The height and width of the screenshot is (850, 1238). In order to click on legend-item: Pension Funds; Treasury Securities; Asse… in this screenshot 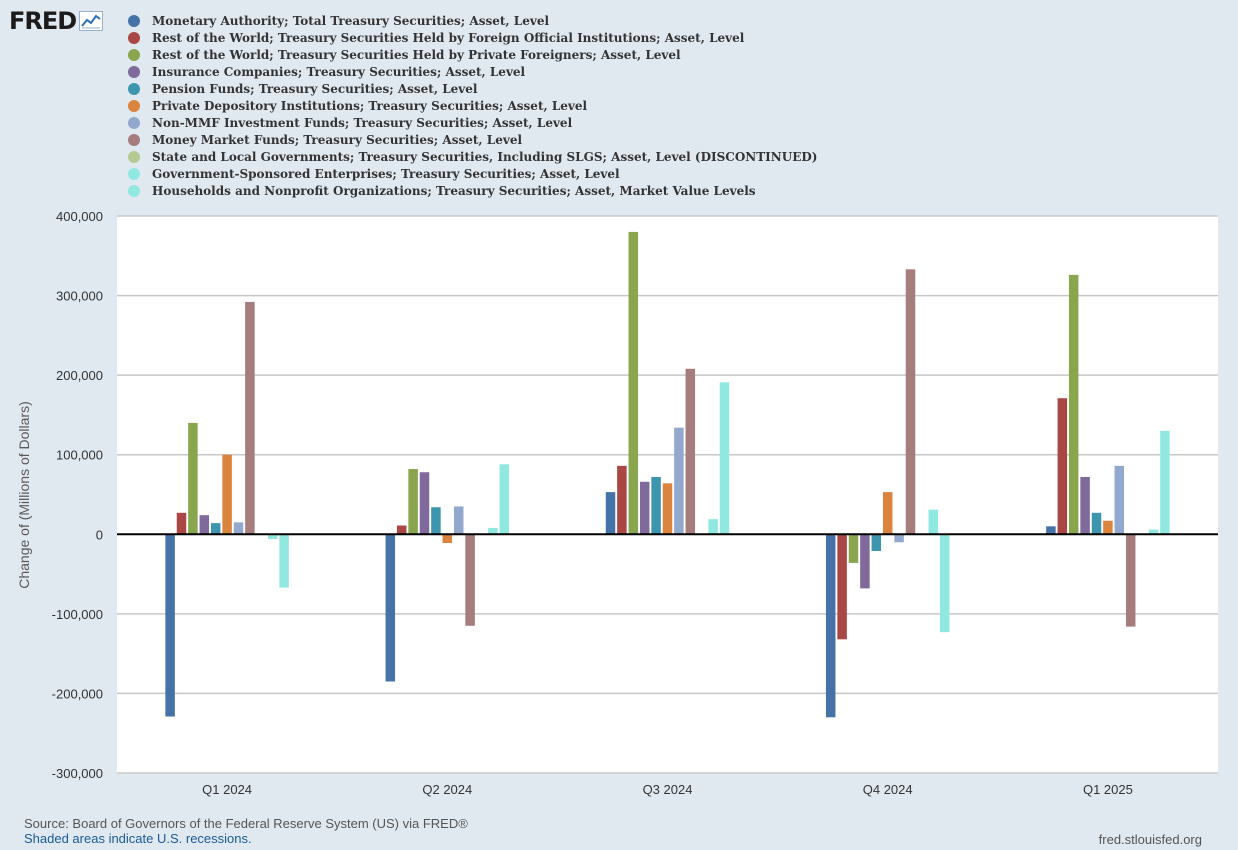, I will do `click(472, 88)`.